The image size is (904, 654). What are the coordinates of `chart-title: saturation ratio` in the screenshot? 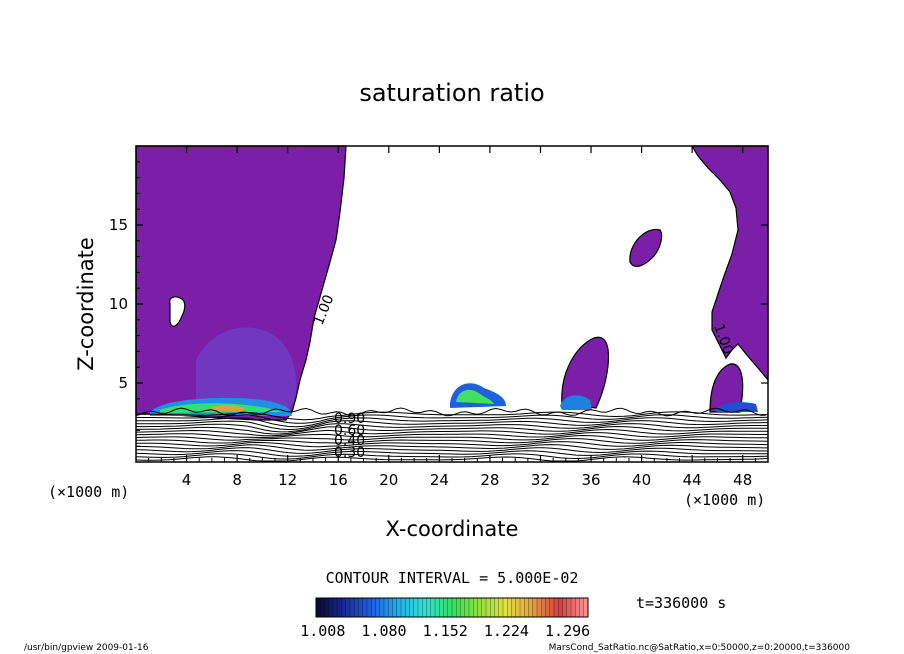 It's located at (451, 93).